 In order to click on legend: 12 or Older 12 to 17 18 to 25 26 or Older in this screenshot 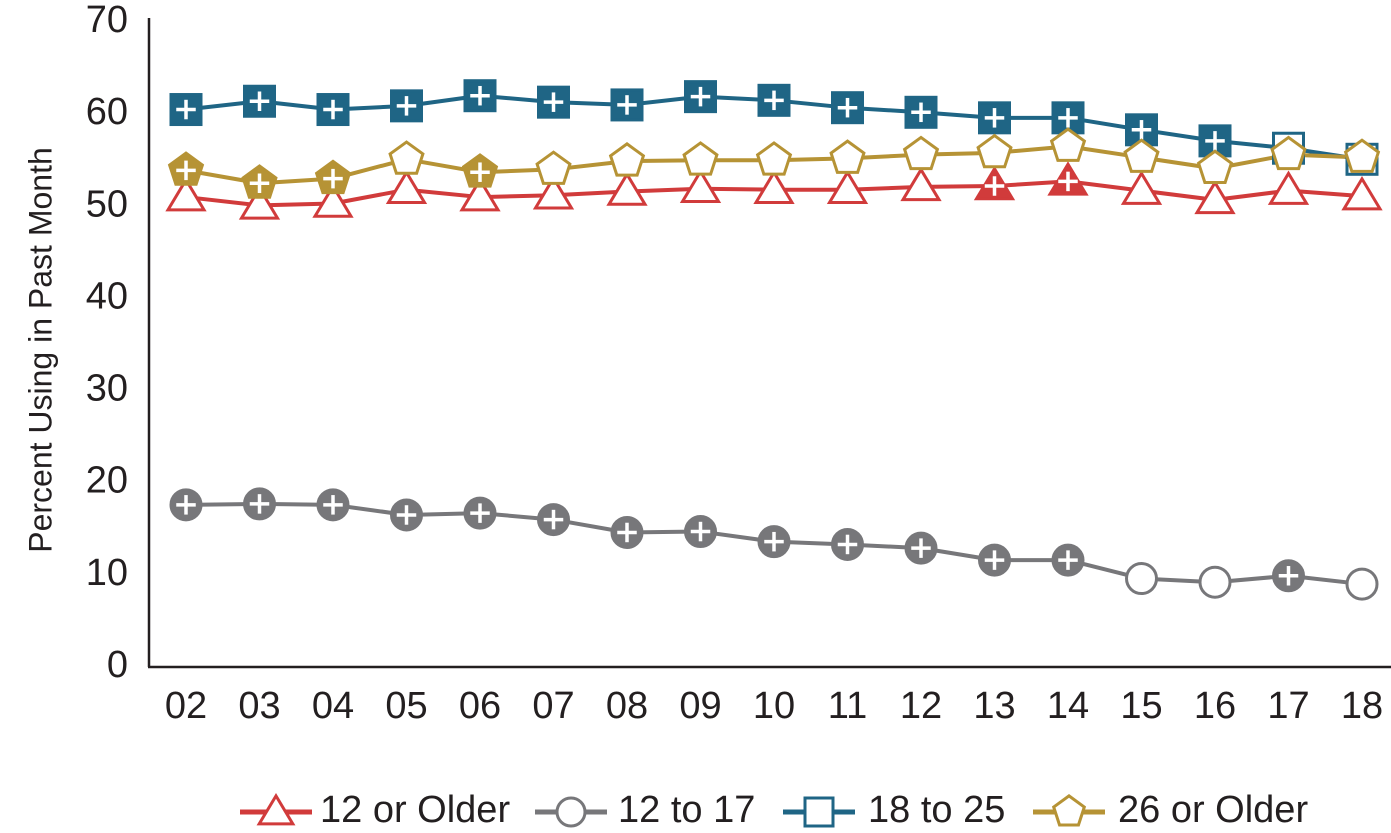, I will do `click(774, 810)`.